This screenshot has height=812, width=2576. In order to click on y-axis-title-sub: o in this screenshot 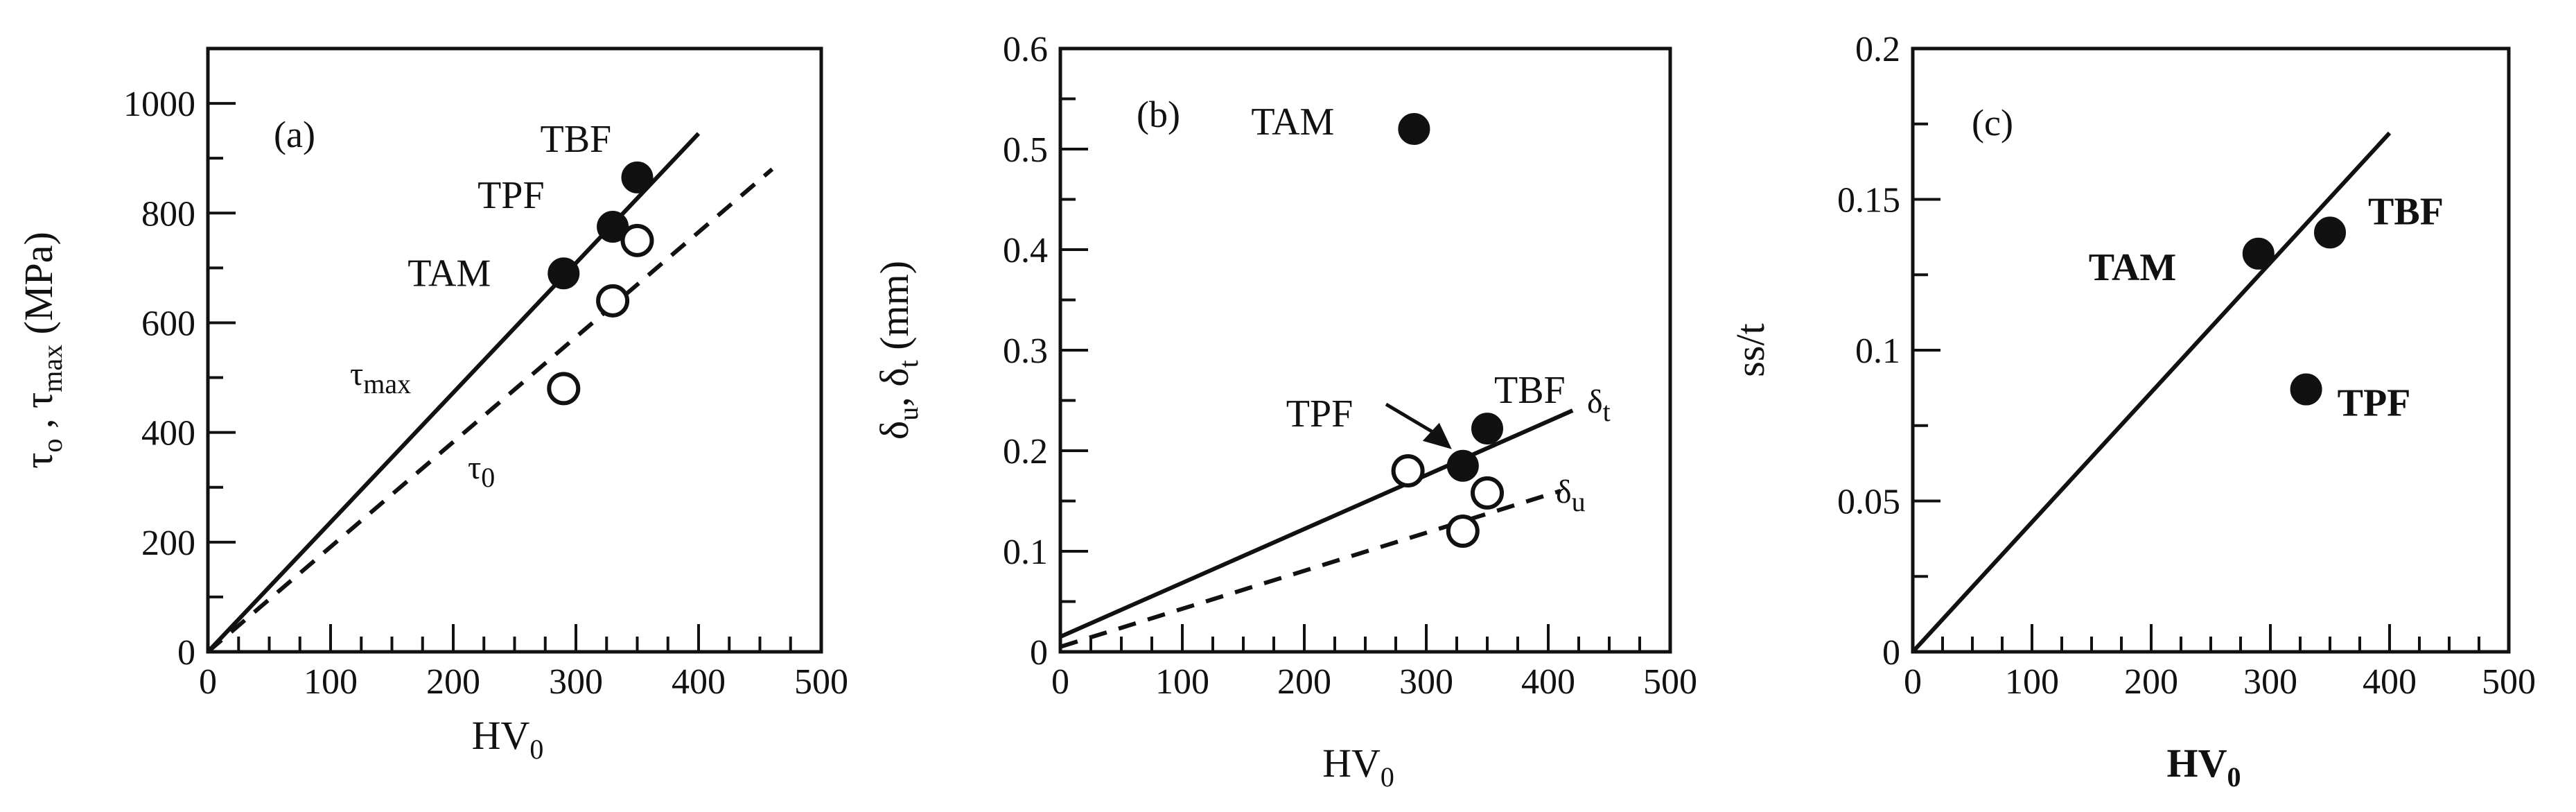, I will do `click(52, 446)`.